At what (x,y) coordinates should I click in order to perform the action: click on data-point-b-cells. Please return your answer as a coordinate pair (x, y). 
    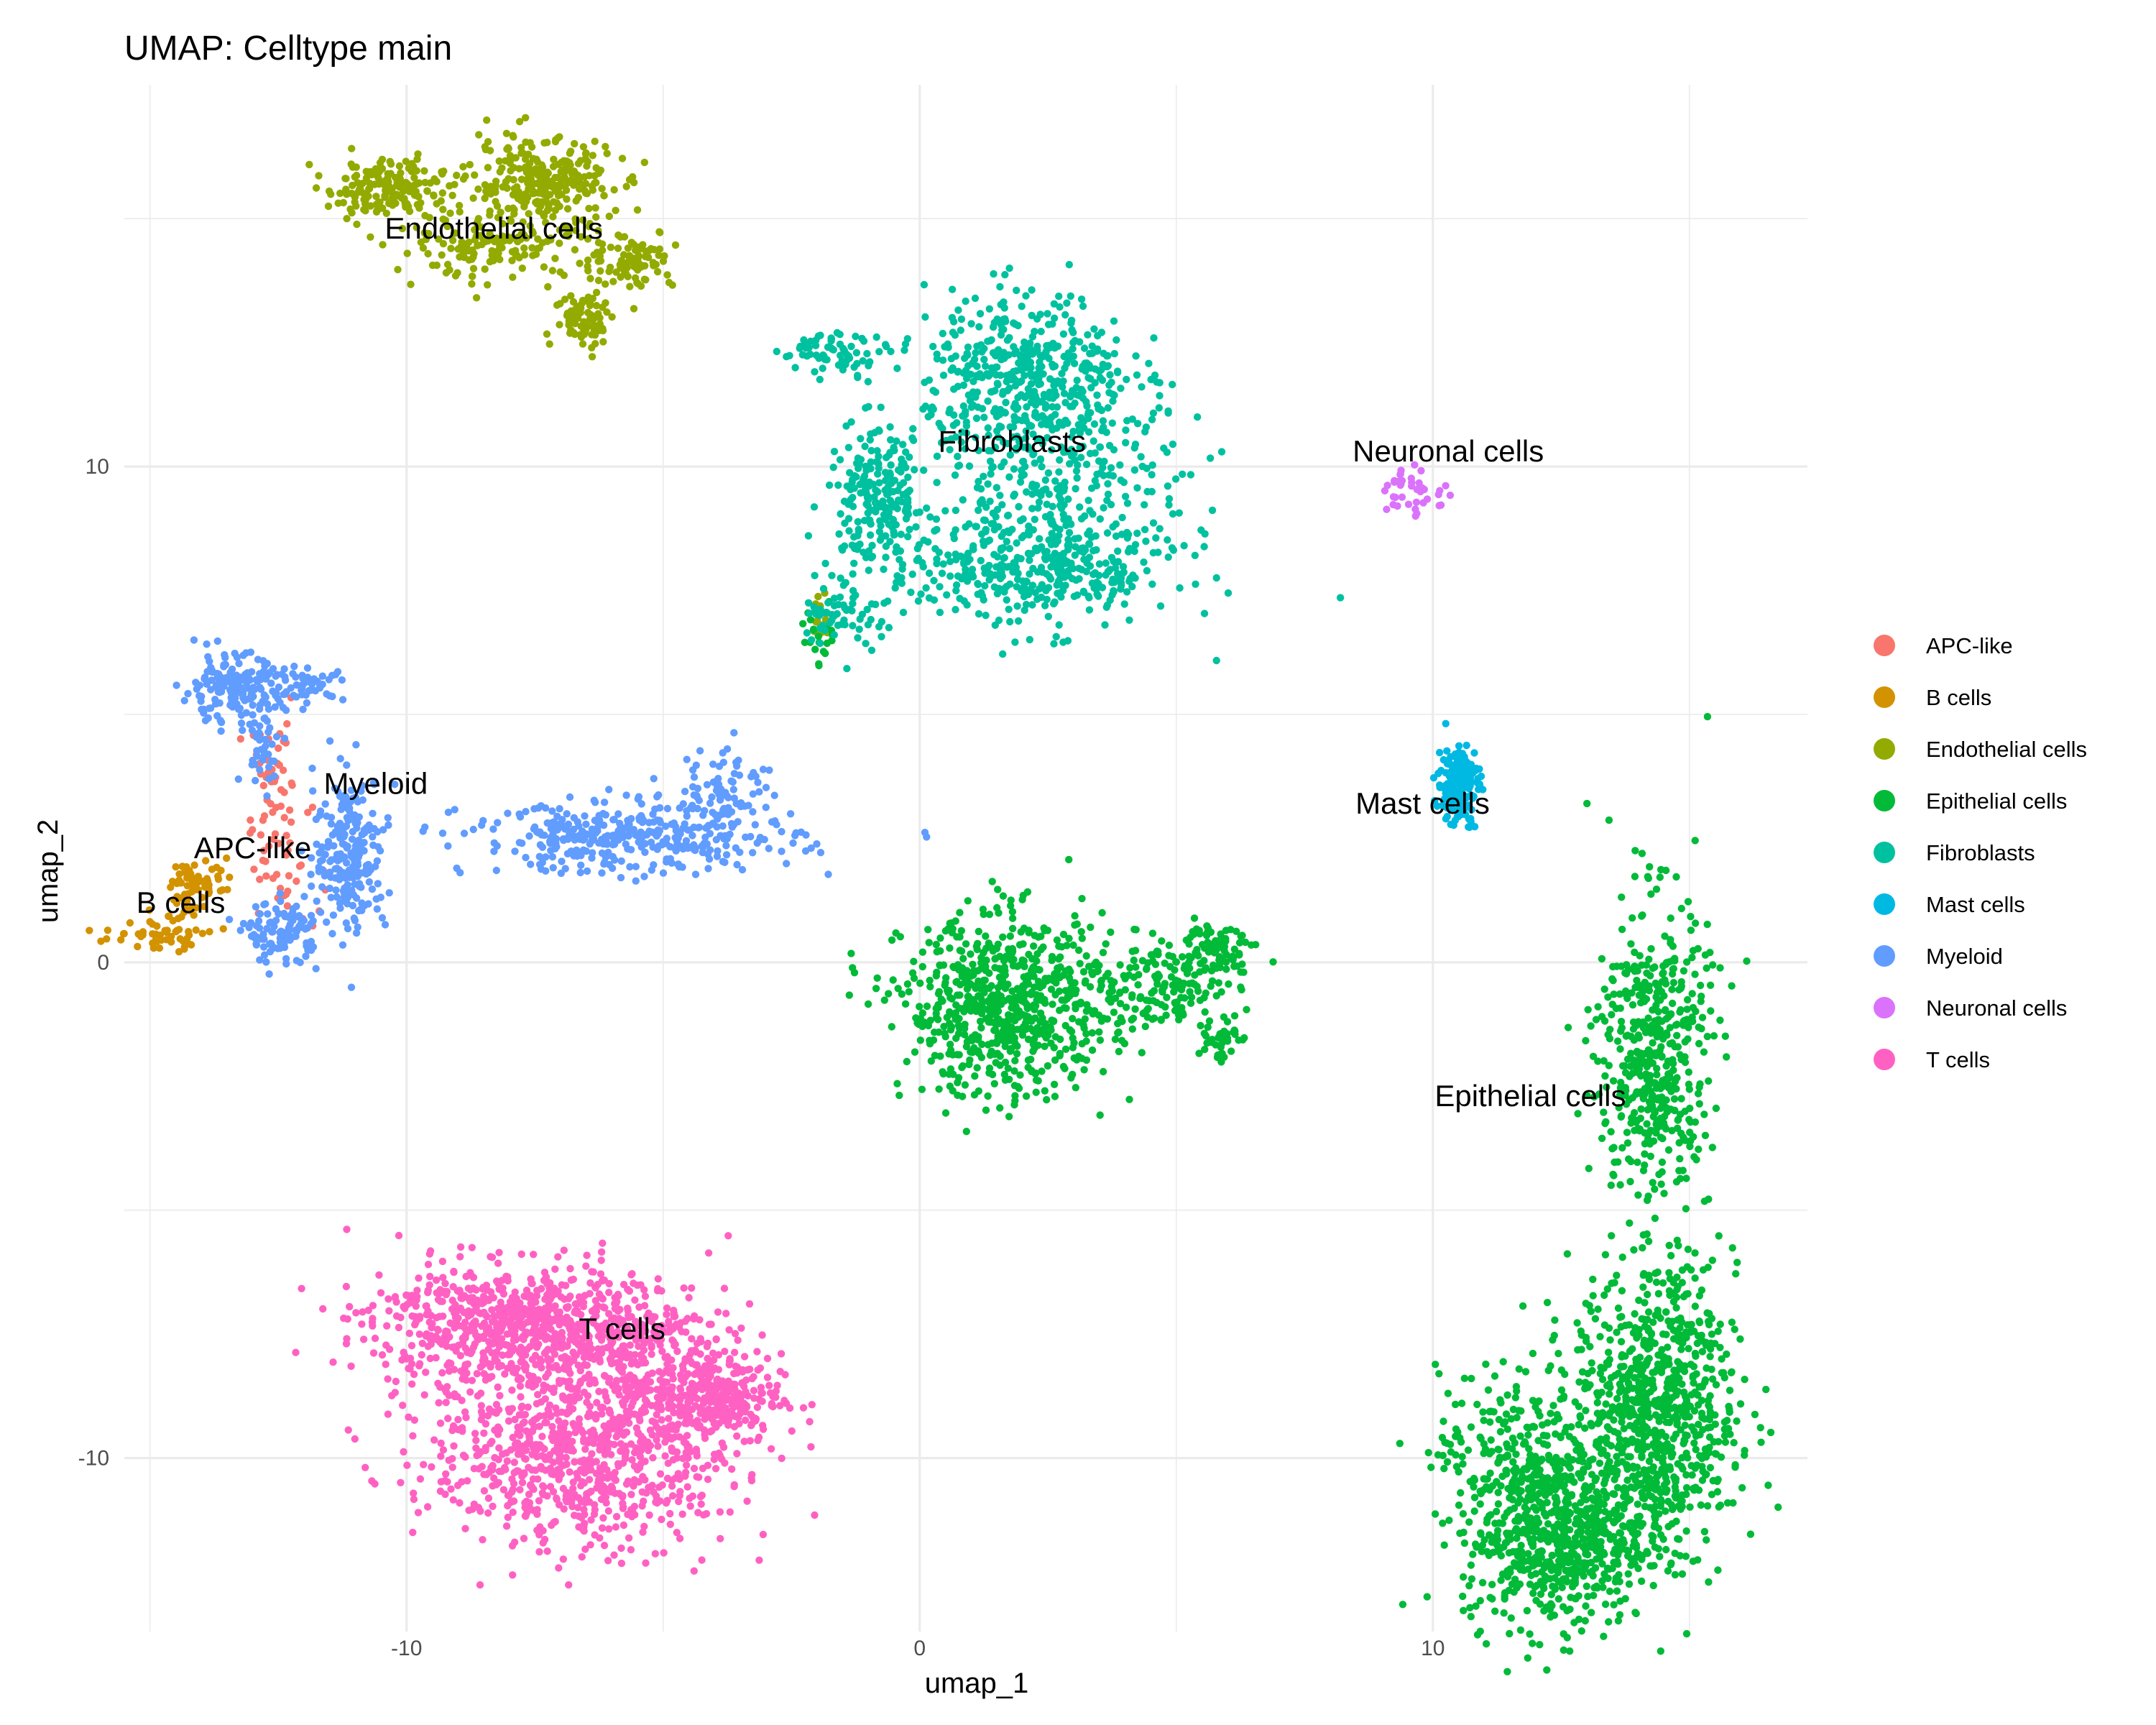
    Looking at the image, I should click on (159, 948).